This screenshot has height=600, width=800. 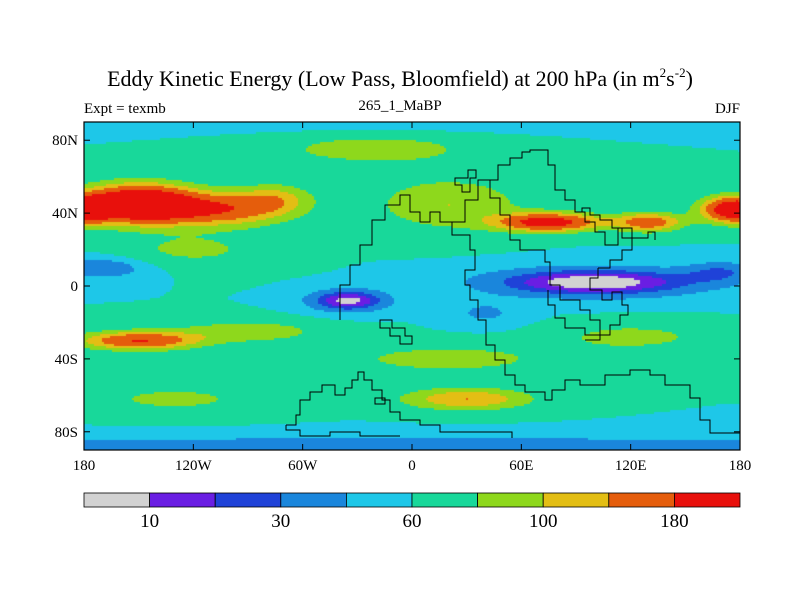 What do you see at coordinates (125, 109) in the screenshot?
I see `left-subtitle: Expt = texmb` at bounding box center [125, 109].